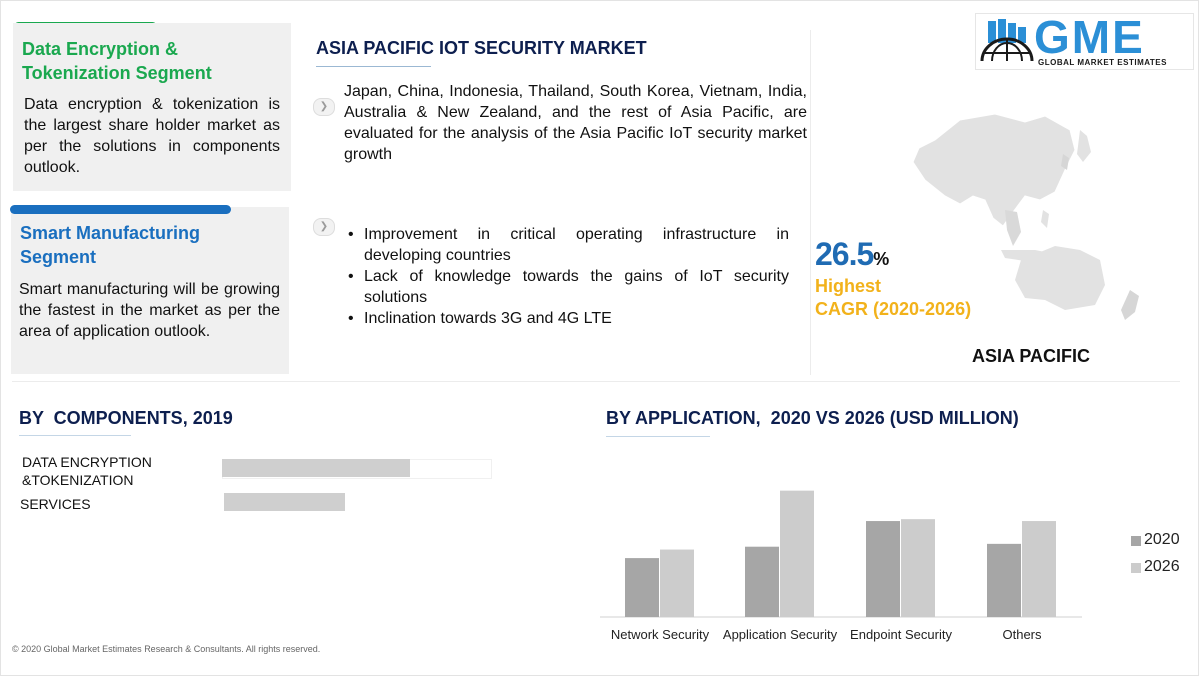 This screenshot has height=676, width=1199. I want to click on indochina-shape, so click(1013, 228).